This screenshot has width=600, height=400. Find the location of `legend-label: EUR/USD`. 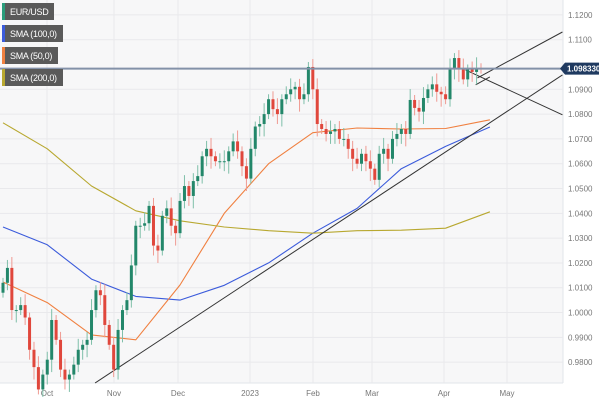

legend-label: EUR/USD is located at coordinates (29, 11).